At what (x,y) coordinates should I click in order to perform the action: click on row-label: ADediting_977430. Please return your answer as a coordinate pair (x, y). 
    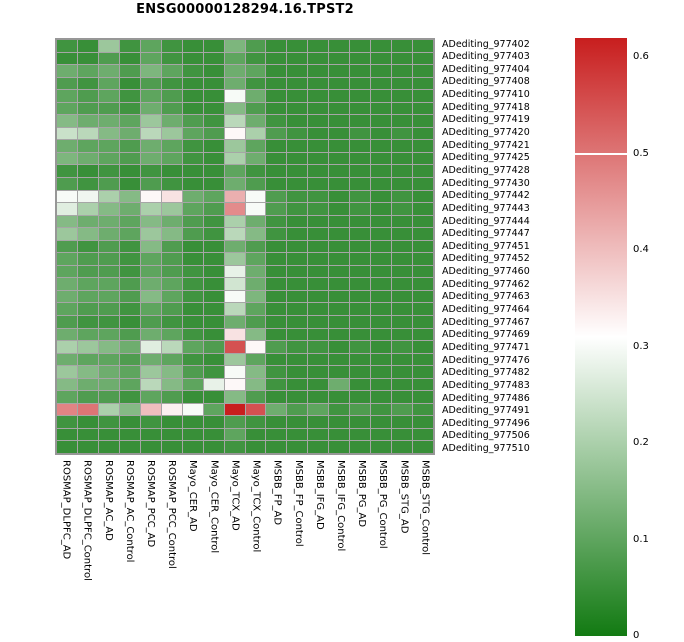
    Looking at the image, I should click on (486, 183).